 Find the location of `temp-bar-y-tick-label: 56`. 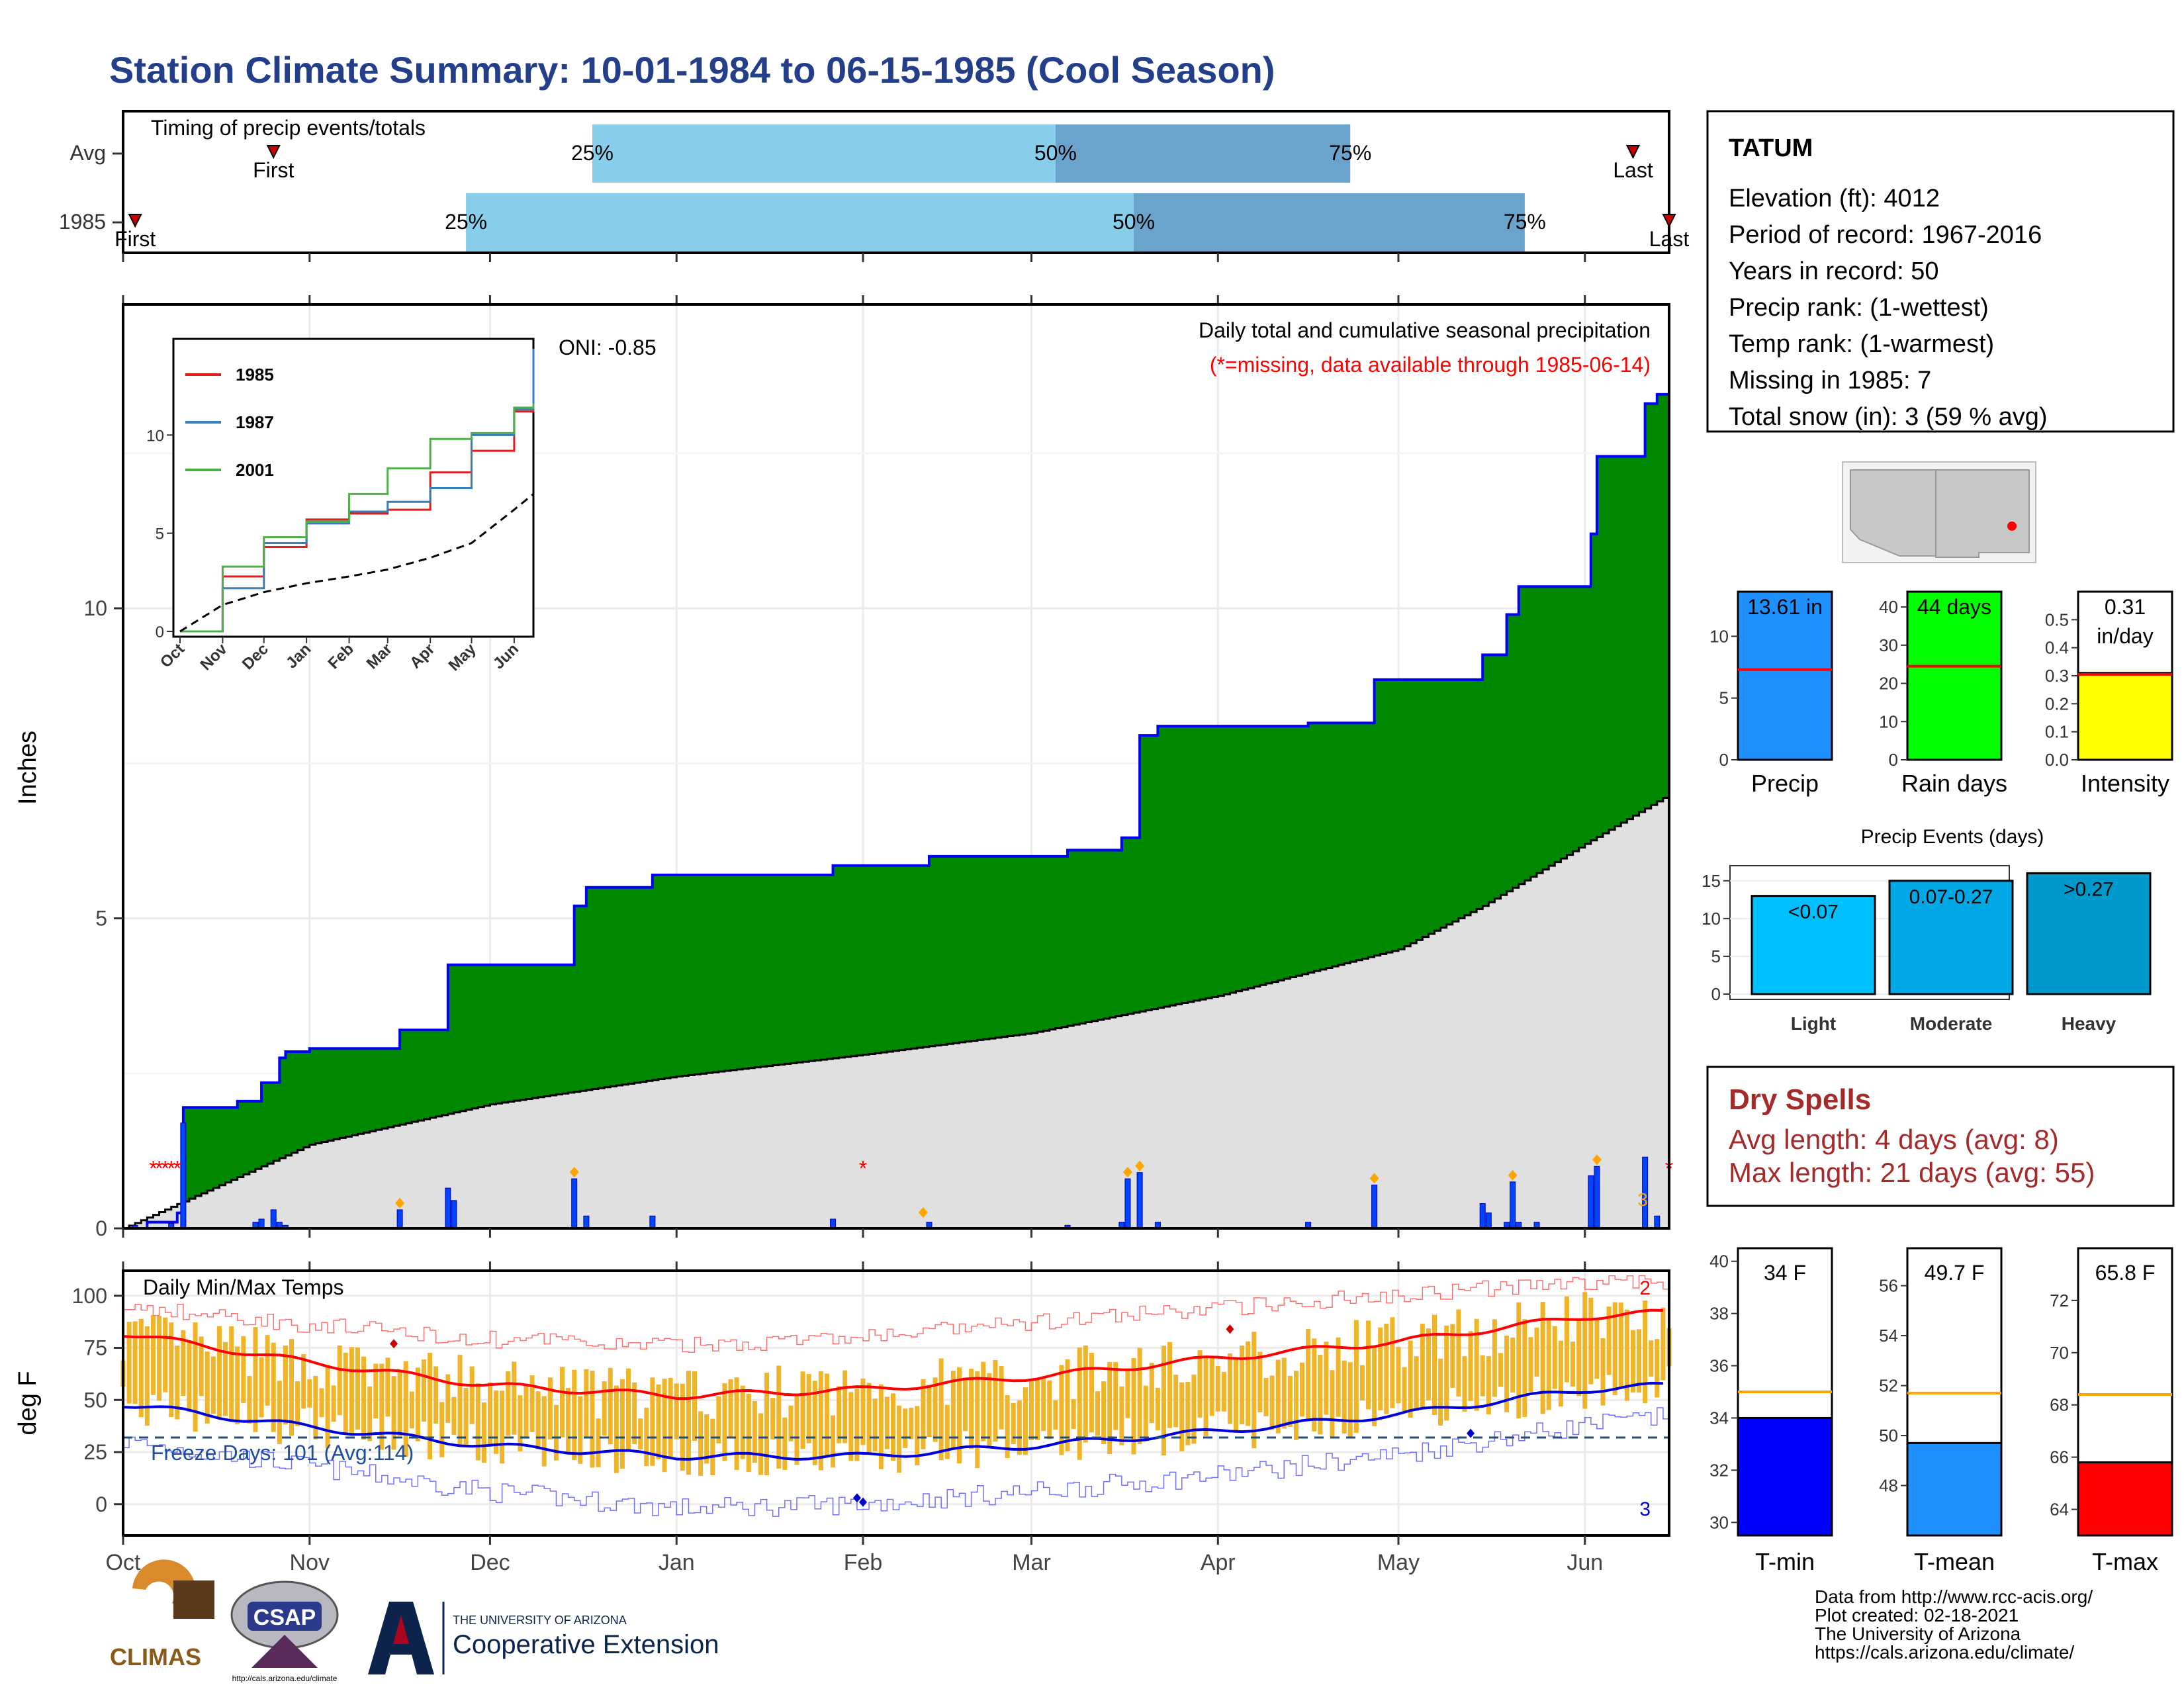

temp-bar-y-tick-label: 56 is located at coordinates (1888, 1286).